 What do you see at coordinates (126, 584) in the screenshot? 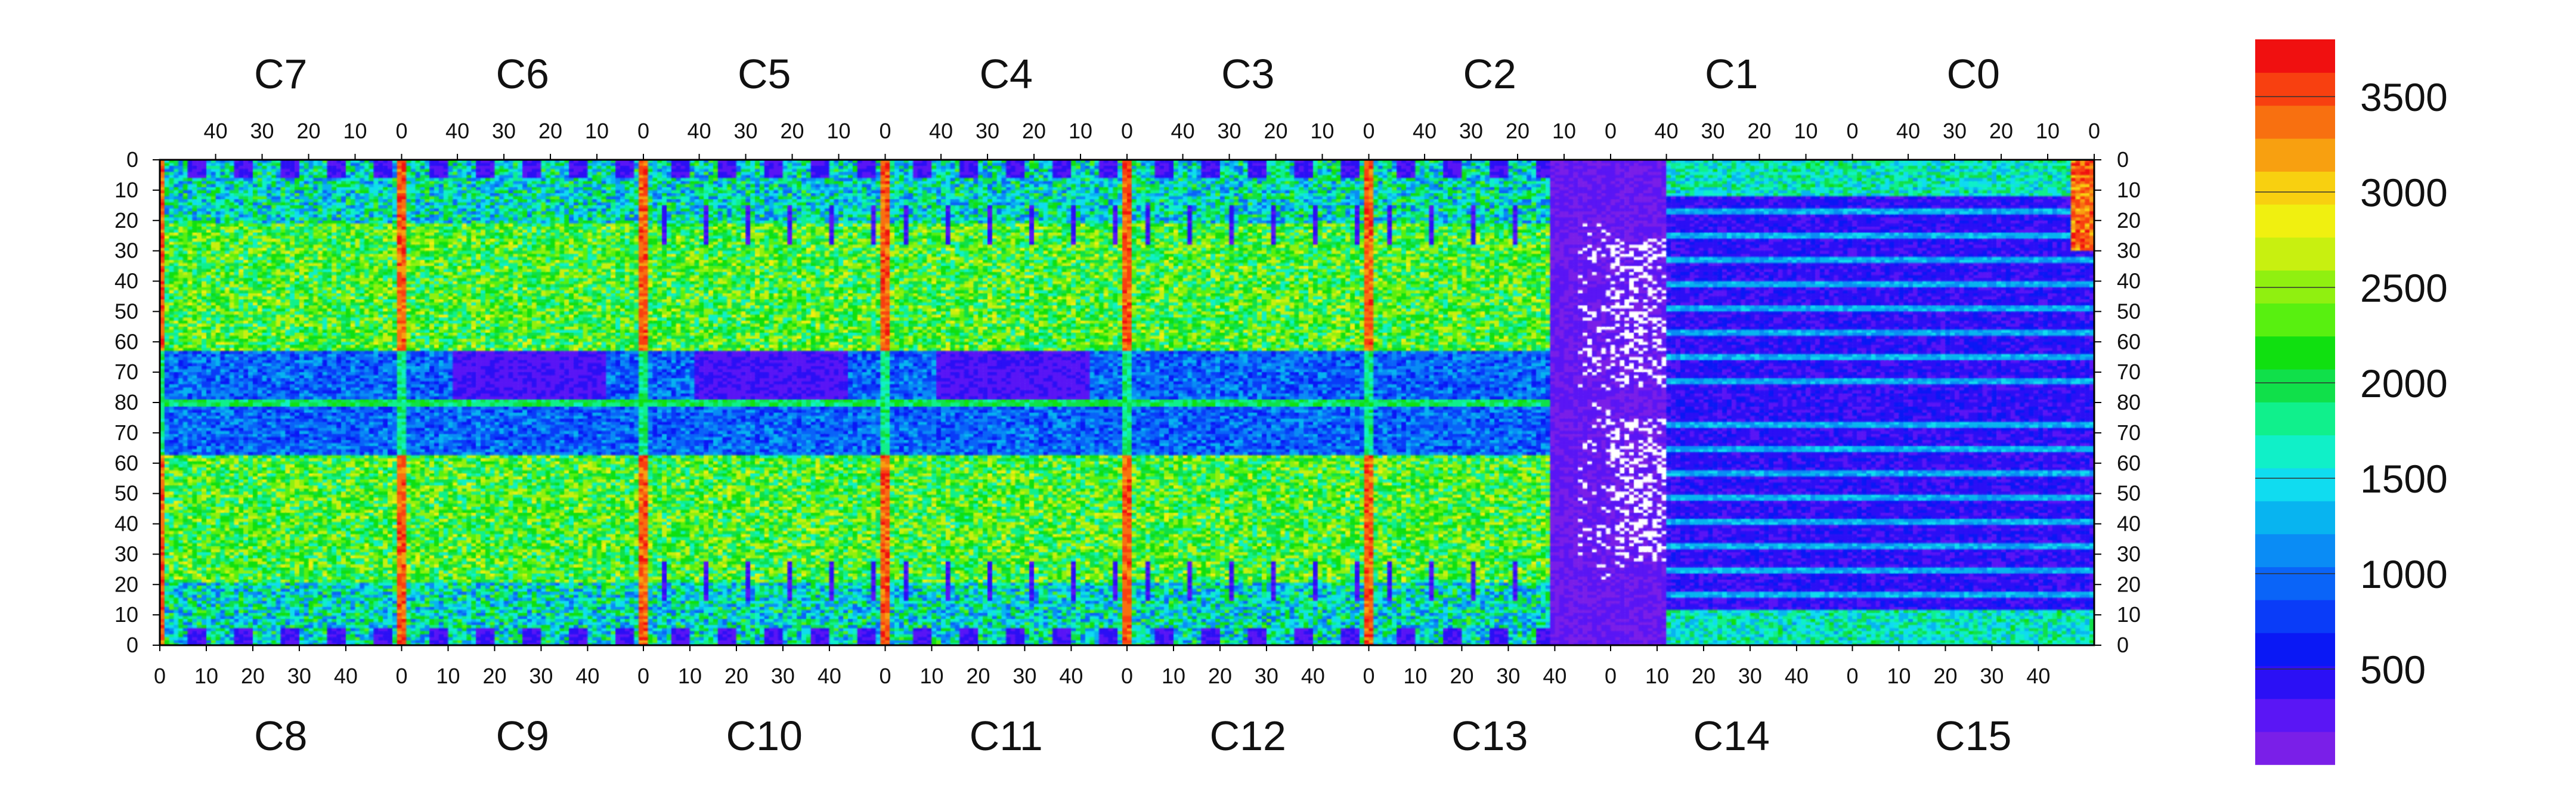
I see `left-y-tick-label: 20` at bounding box center [126, 584].